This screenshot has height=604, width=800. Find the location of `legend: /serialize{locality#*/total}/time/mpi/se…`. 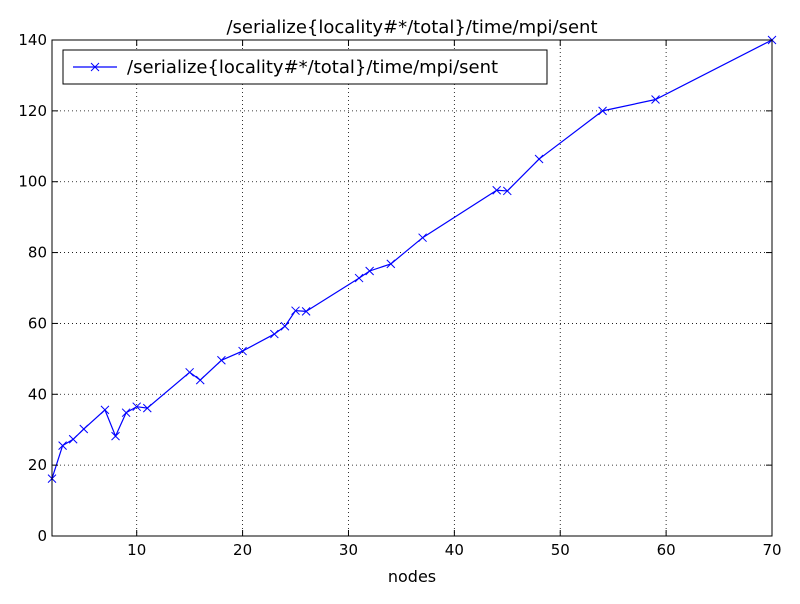

legend: /serialize{locality#*/total}/time/mpi/se… is located at coordinates (305, 67).